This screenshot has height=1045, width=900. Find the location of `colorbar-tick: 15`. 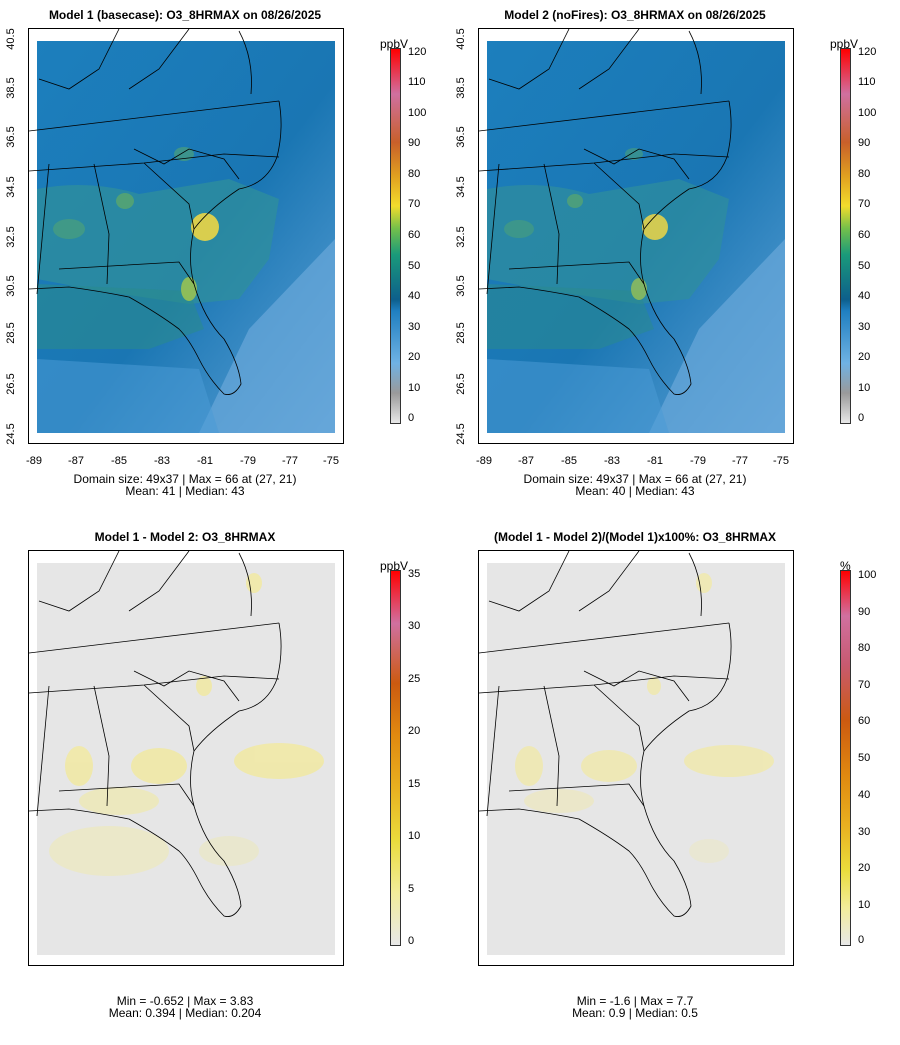

colorbar-tick: 15 is located at coordinates (414, 784).